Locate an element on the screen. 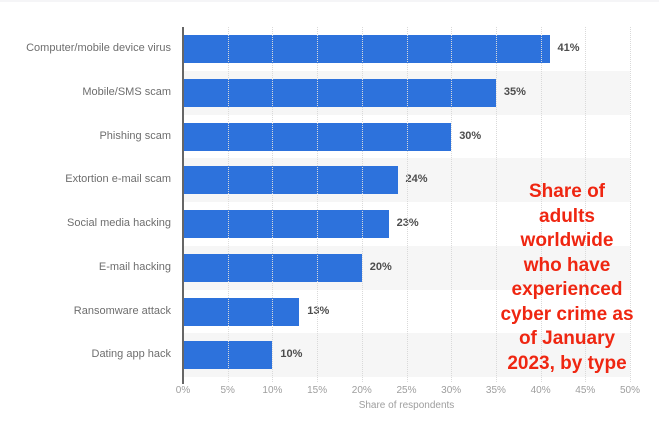 The image size is (659, 431). x-tick-label: 10% is located at coordinates (272, 390).